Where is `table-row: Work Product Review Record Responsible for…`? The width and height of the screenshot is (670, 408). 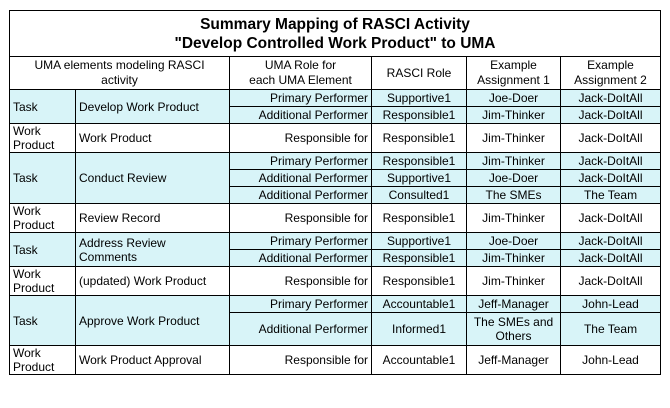
table-row: Work Product Review Record Responsible for… is located at coordinates (335, 218).